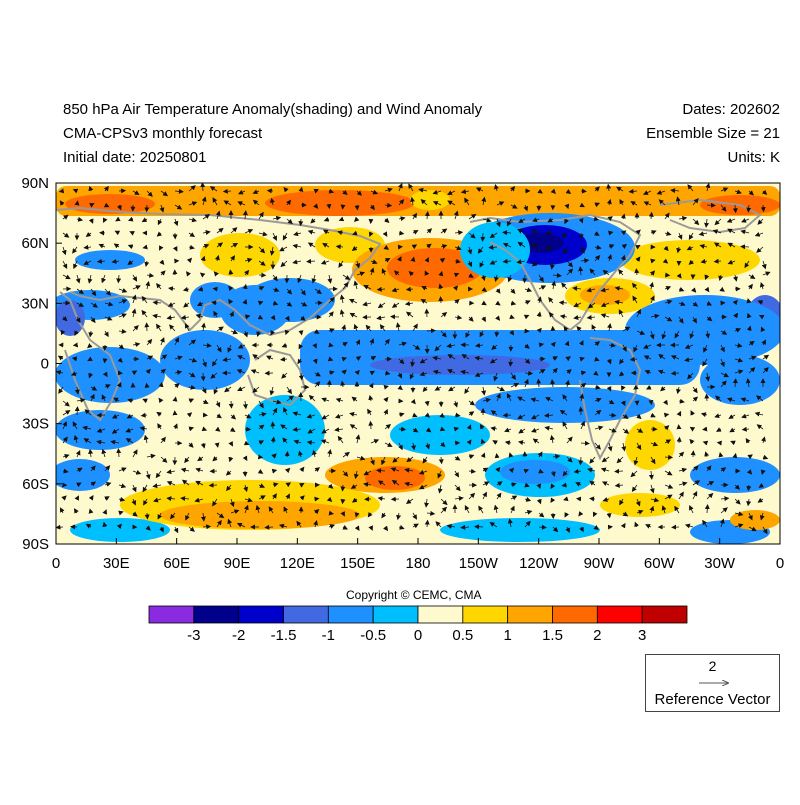 This screenshot has width=800, height=805. Describe the element at coordinates (35, 544) in the screenshot. I see `lat-tick-label: 90S` at that location.